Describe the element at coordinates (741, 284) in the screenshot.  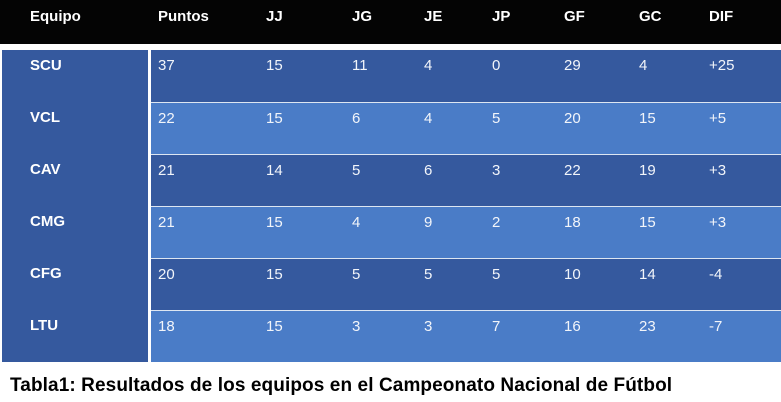
I see `stat-cell: -4` at that location.